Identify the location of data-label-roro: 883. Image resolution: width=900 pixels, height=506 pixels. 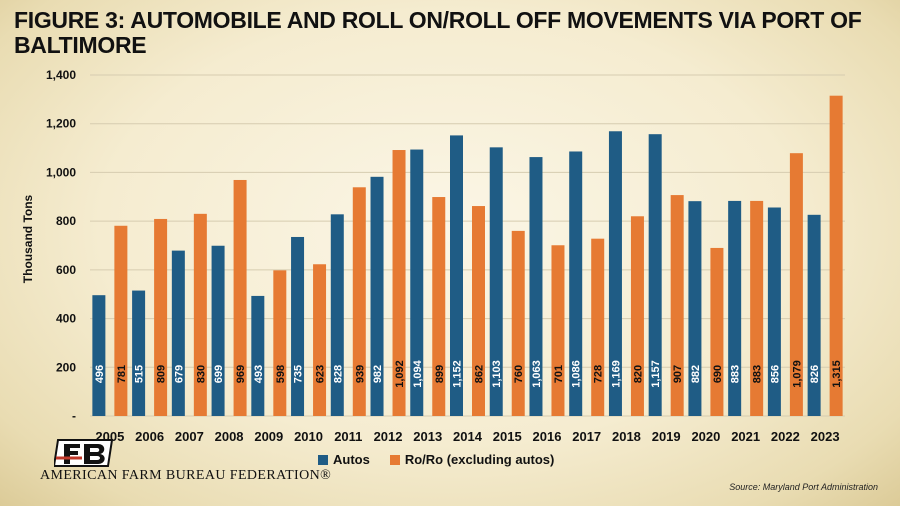
(758, 374).